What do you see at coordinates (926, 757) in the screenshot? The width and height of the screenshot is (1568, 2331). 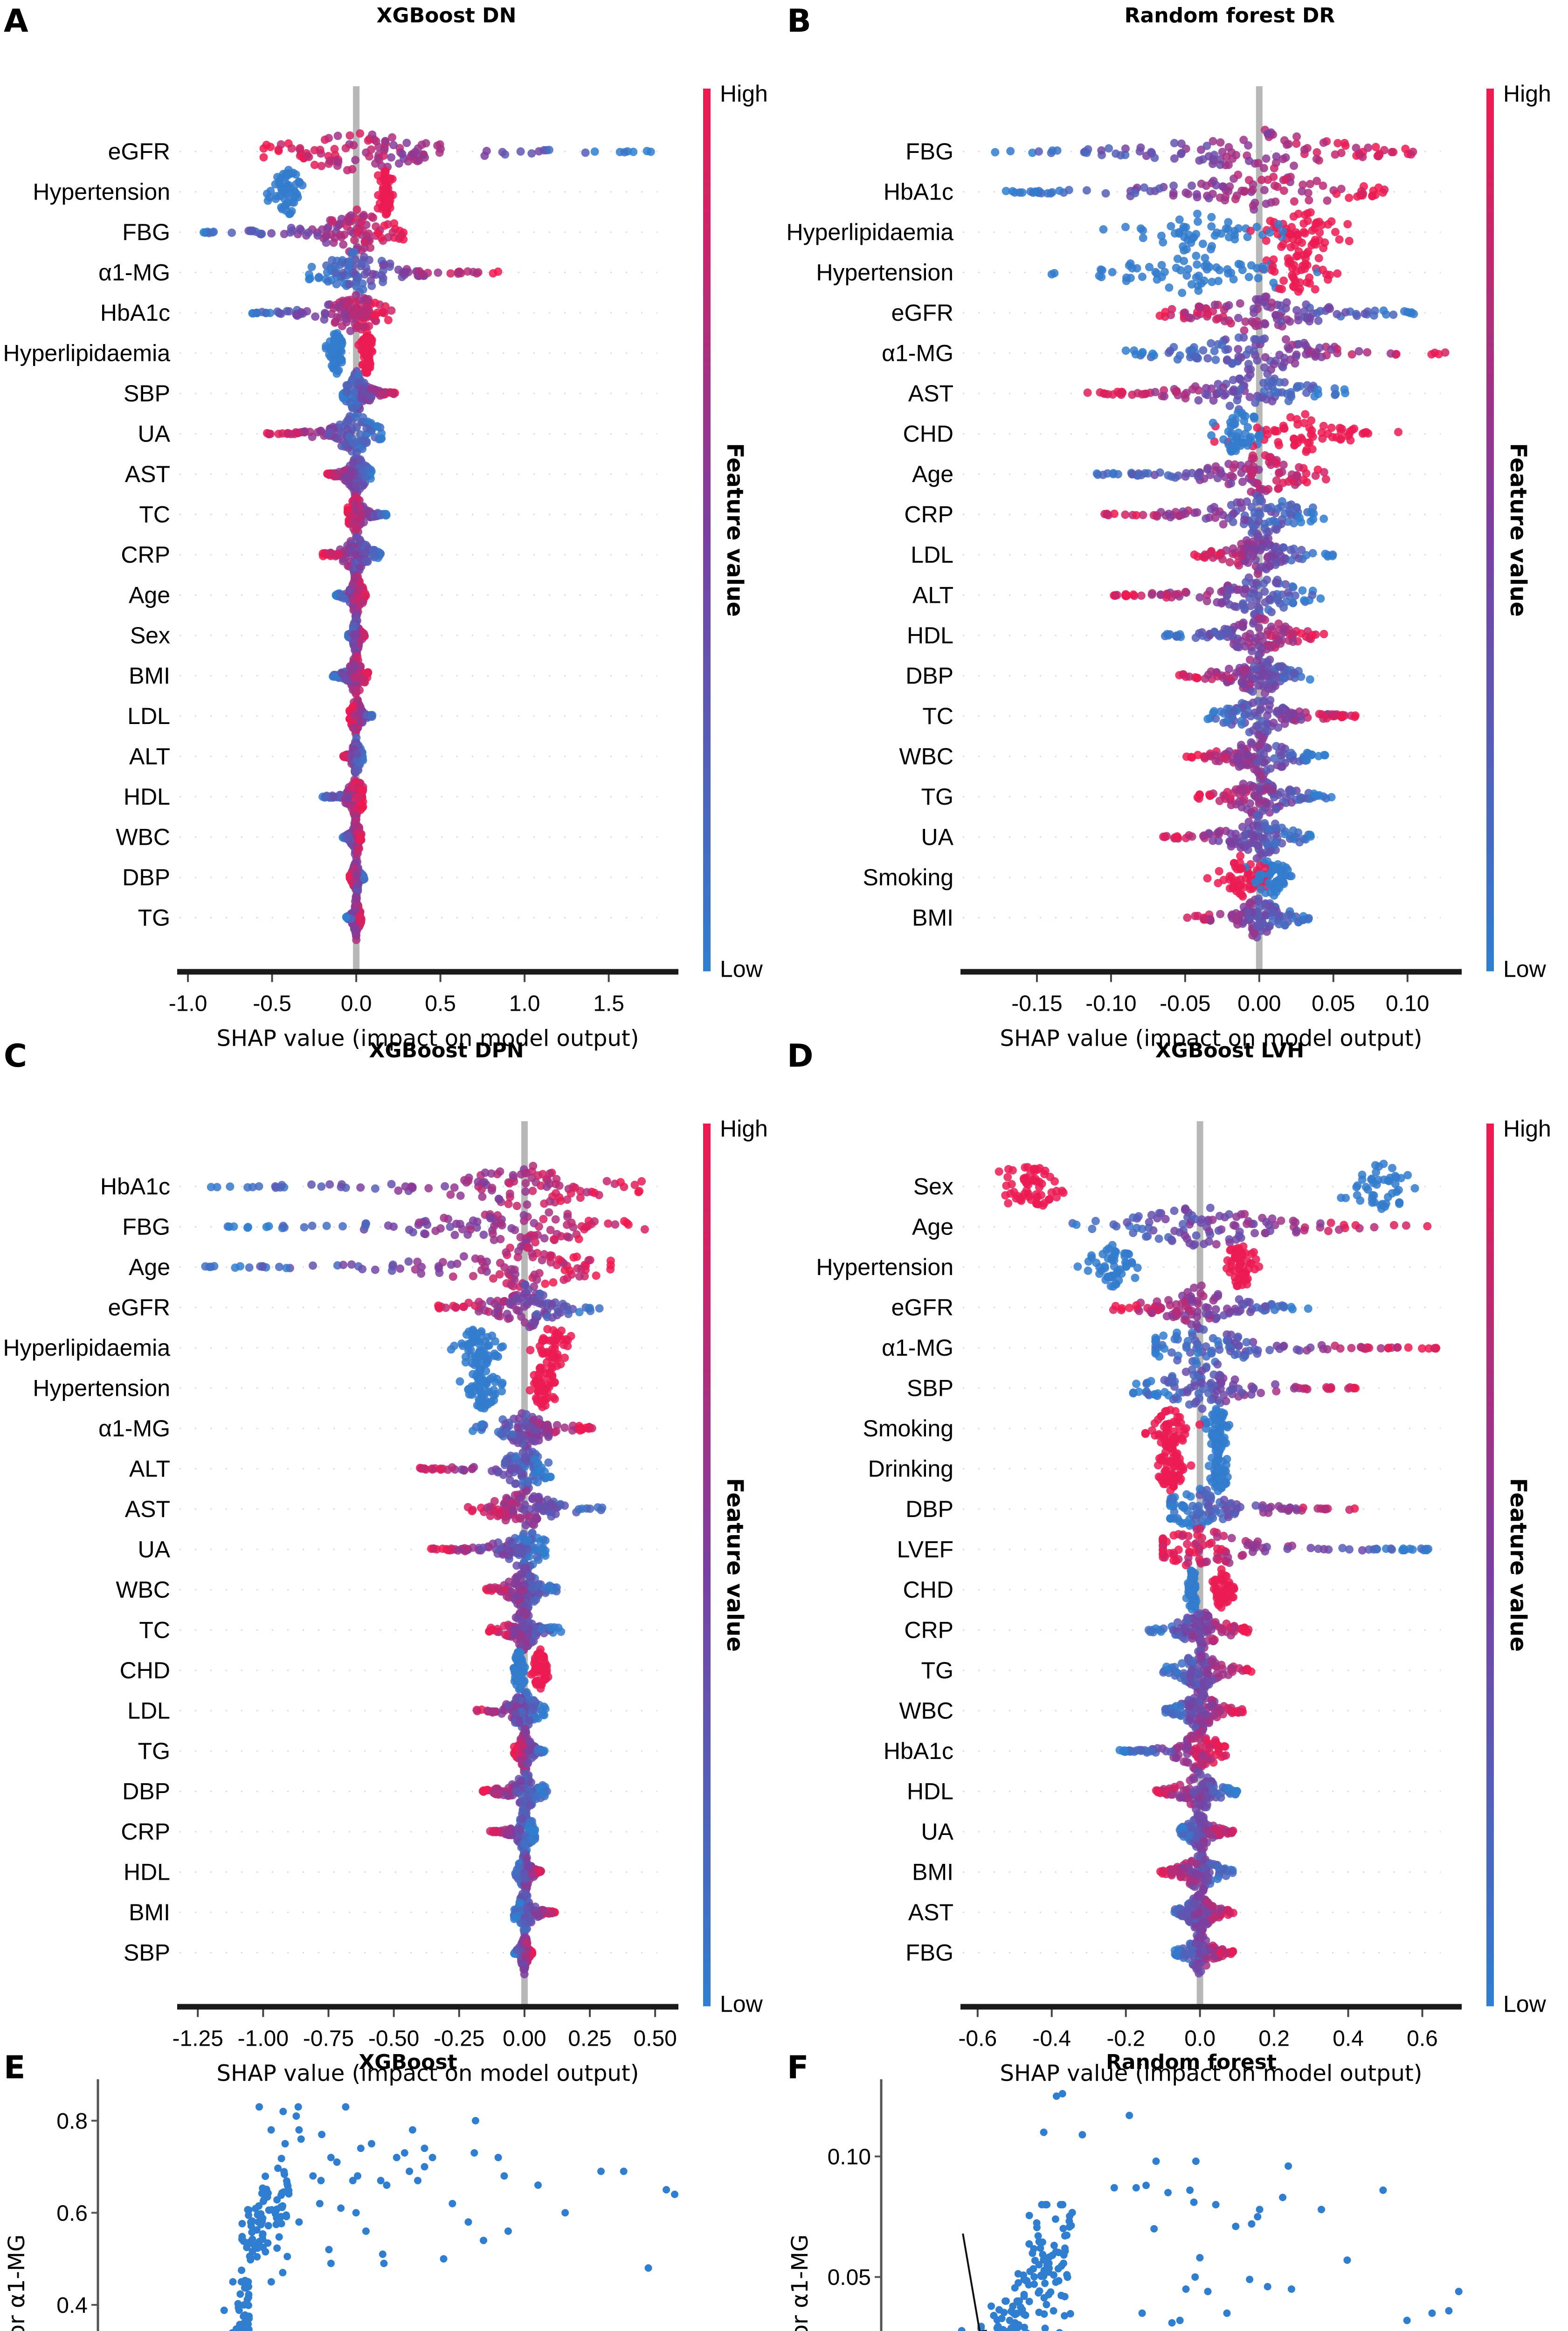 I see `feature-label: WBC` at bounding box center [926, 757].